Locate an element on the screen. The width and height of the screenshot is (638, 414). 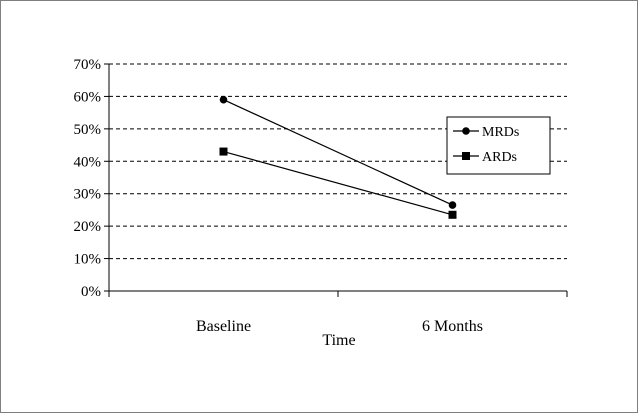
series-group is located at coordinates (338, 157).